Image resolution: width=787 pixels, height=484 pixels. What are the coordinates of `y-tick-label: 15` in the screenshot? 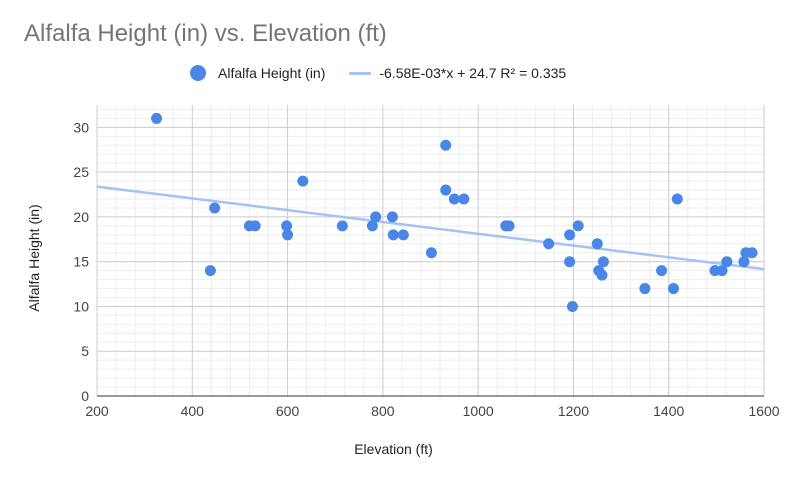 It's located at (81, 262).